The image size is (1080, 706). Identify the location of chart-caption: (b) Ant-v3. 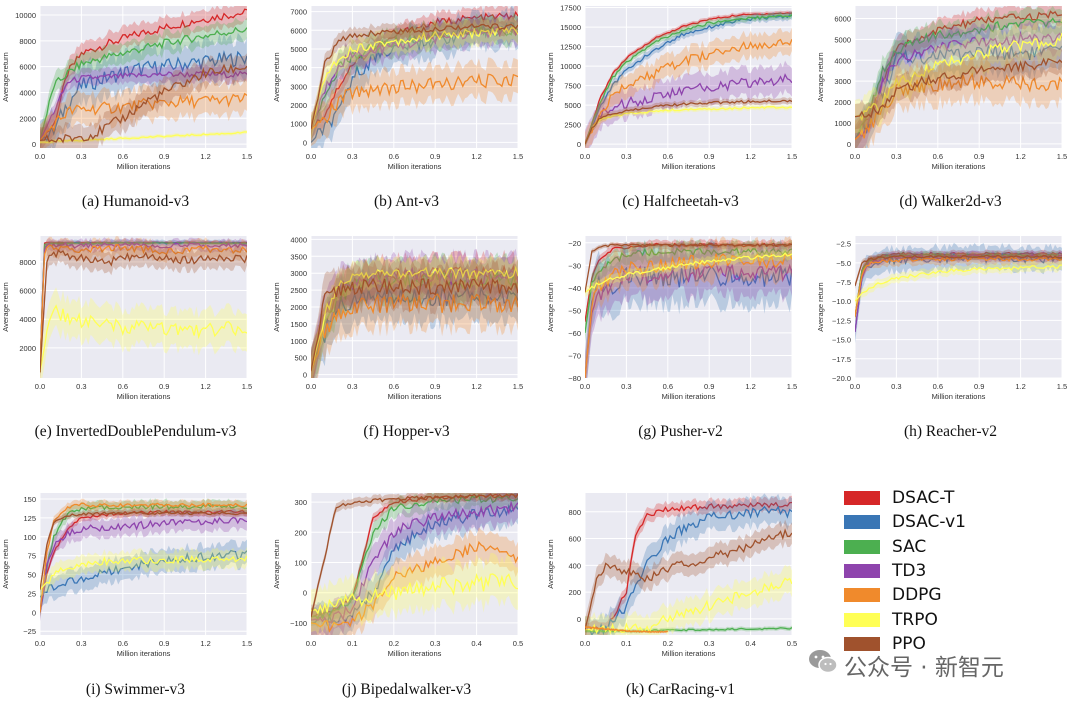
(406, 201).